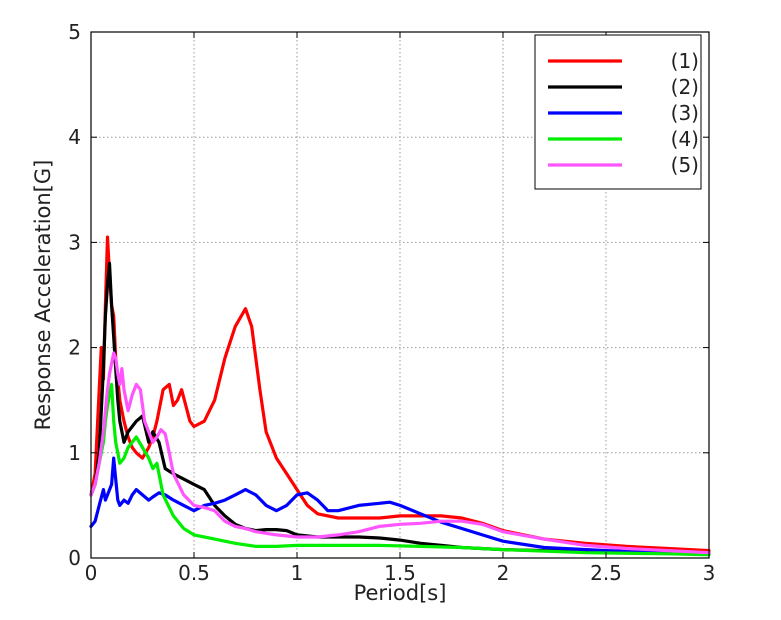  What do you see at coordinates (685, 87) in the screenshot?
I see `legend-label-2: (2)` at bounding box center [685, 87].